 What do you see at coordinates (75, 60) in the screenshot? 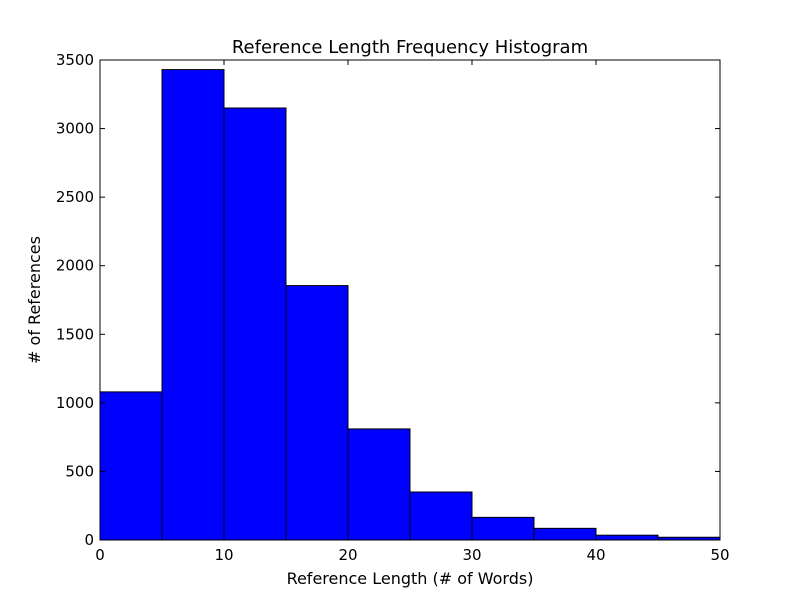
I see `y-tick-label: 3500` at bounding box center [75, 60].